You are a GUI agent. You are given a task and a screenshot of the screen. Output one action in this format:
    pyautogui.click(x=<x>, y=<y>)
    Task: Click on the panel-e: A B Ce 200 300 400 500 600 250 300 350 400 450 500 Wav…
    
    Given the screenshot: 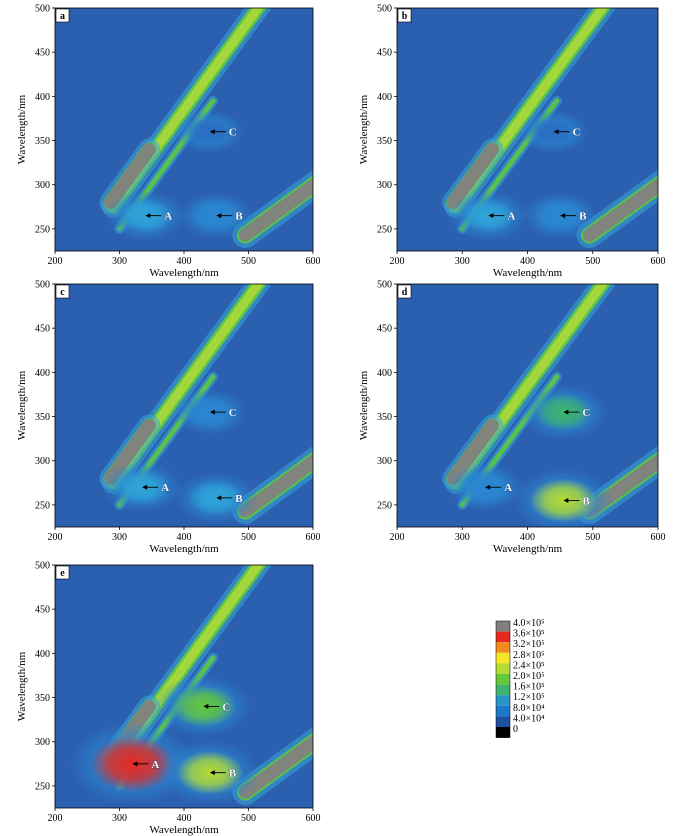 What is the action you would take?
    pyautogui.click(x=168, y=698)
    